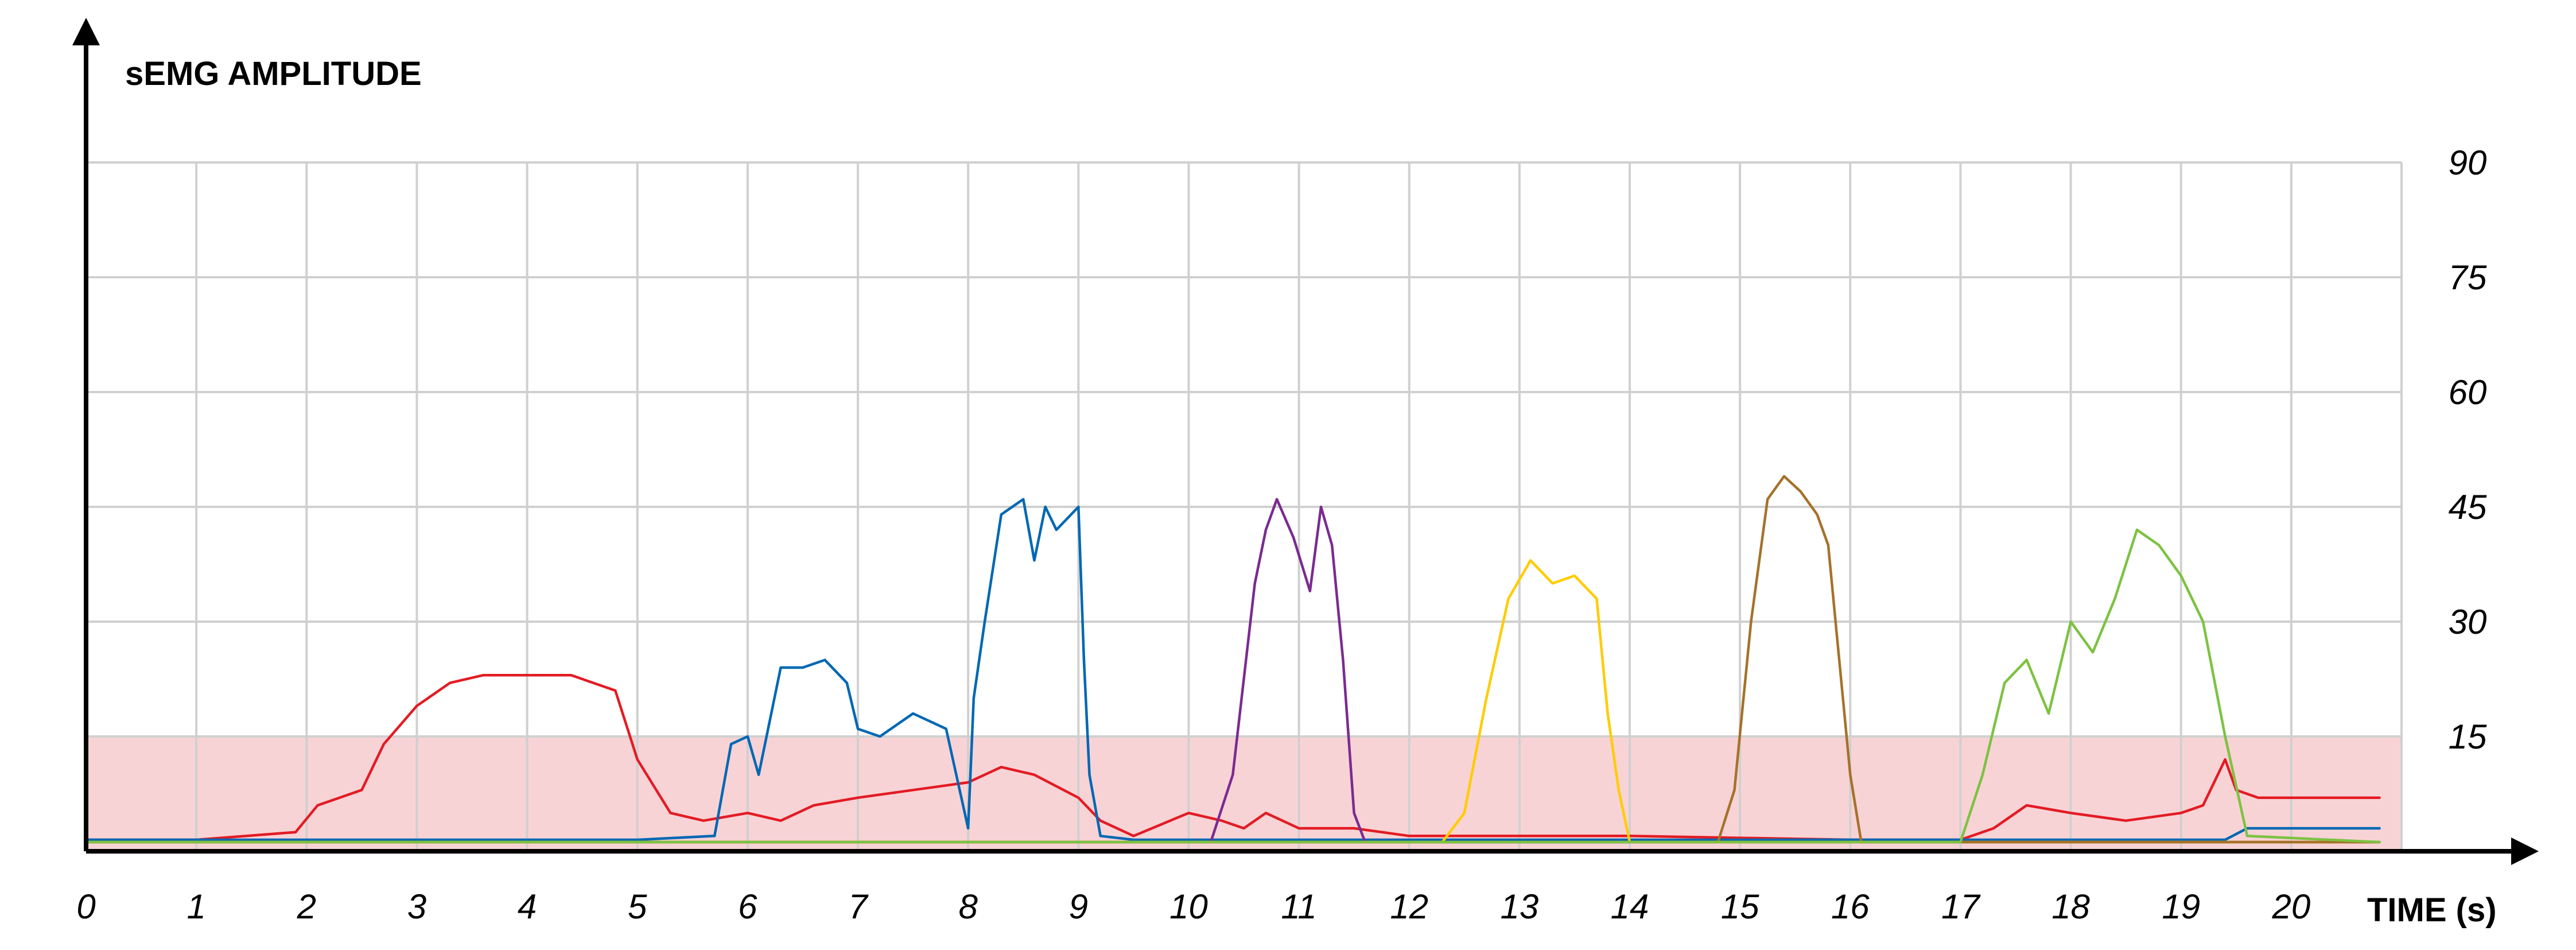 The height and width of the screenshot is (950, 2576). What do you see at coordinates (968, 906) in the screenshot?
I see `x-tick-label: 8` at bounding box center [968, 906].